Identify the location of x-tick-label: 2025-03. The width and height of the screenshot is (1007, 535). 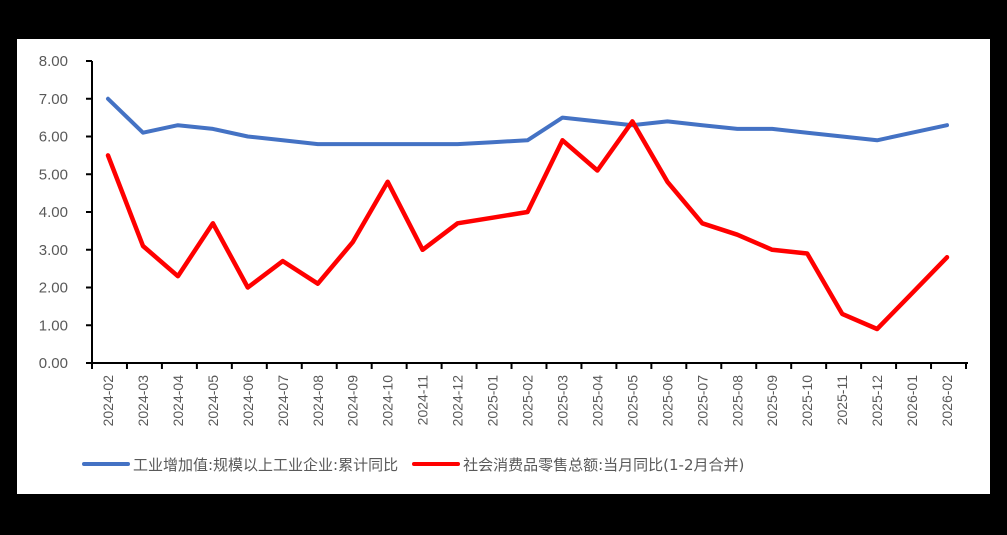
(562, 401).